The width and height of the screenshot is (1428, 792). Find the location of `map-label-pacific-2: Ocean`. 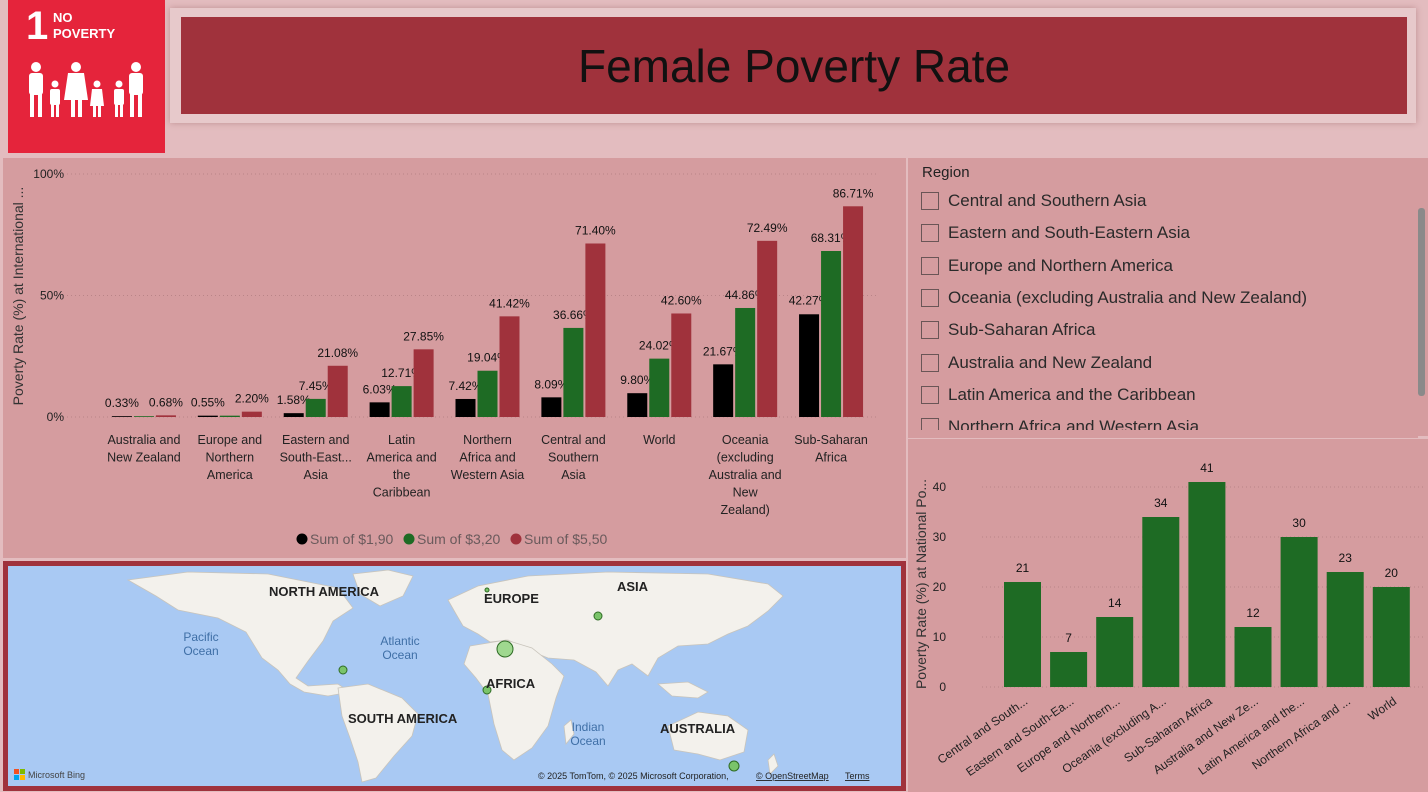

map-label-pacific-2: Ocean is located at coordinates (200, 651).